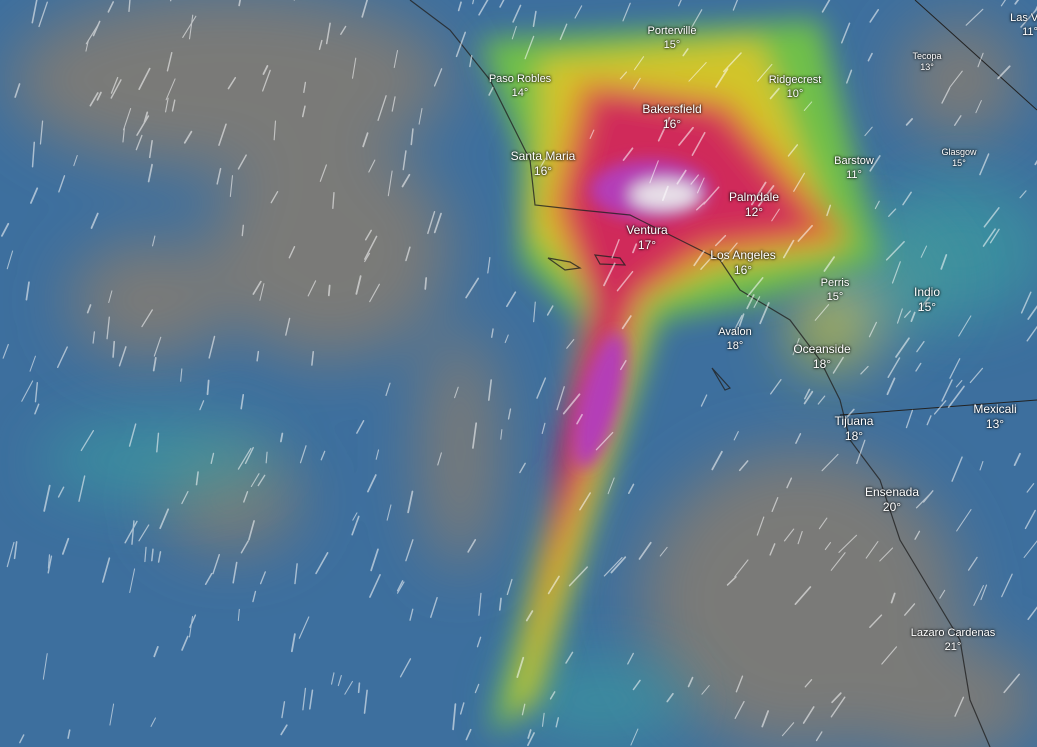 Image resolution: width=1037 pixels, height=747 pixels. I want to click on city-ridgecrest: Ridgecrest 10°, so click(795, 88).